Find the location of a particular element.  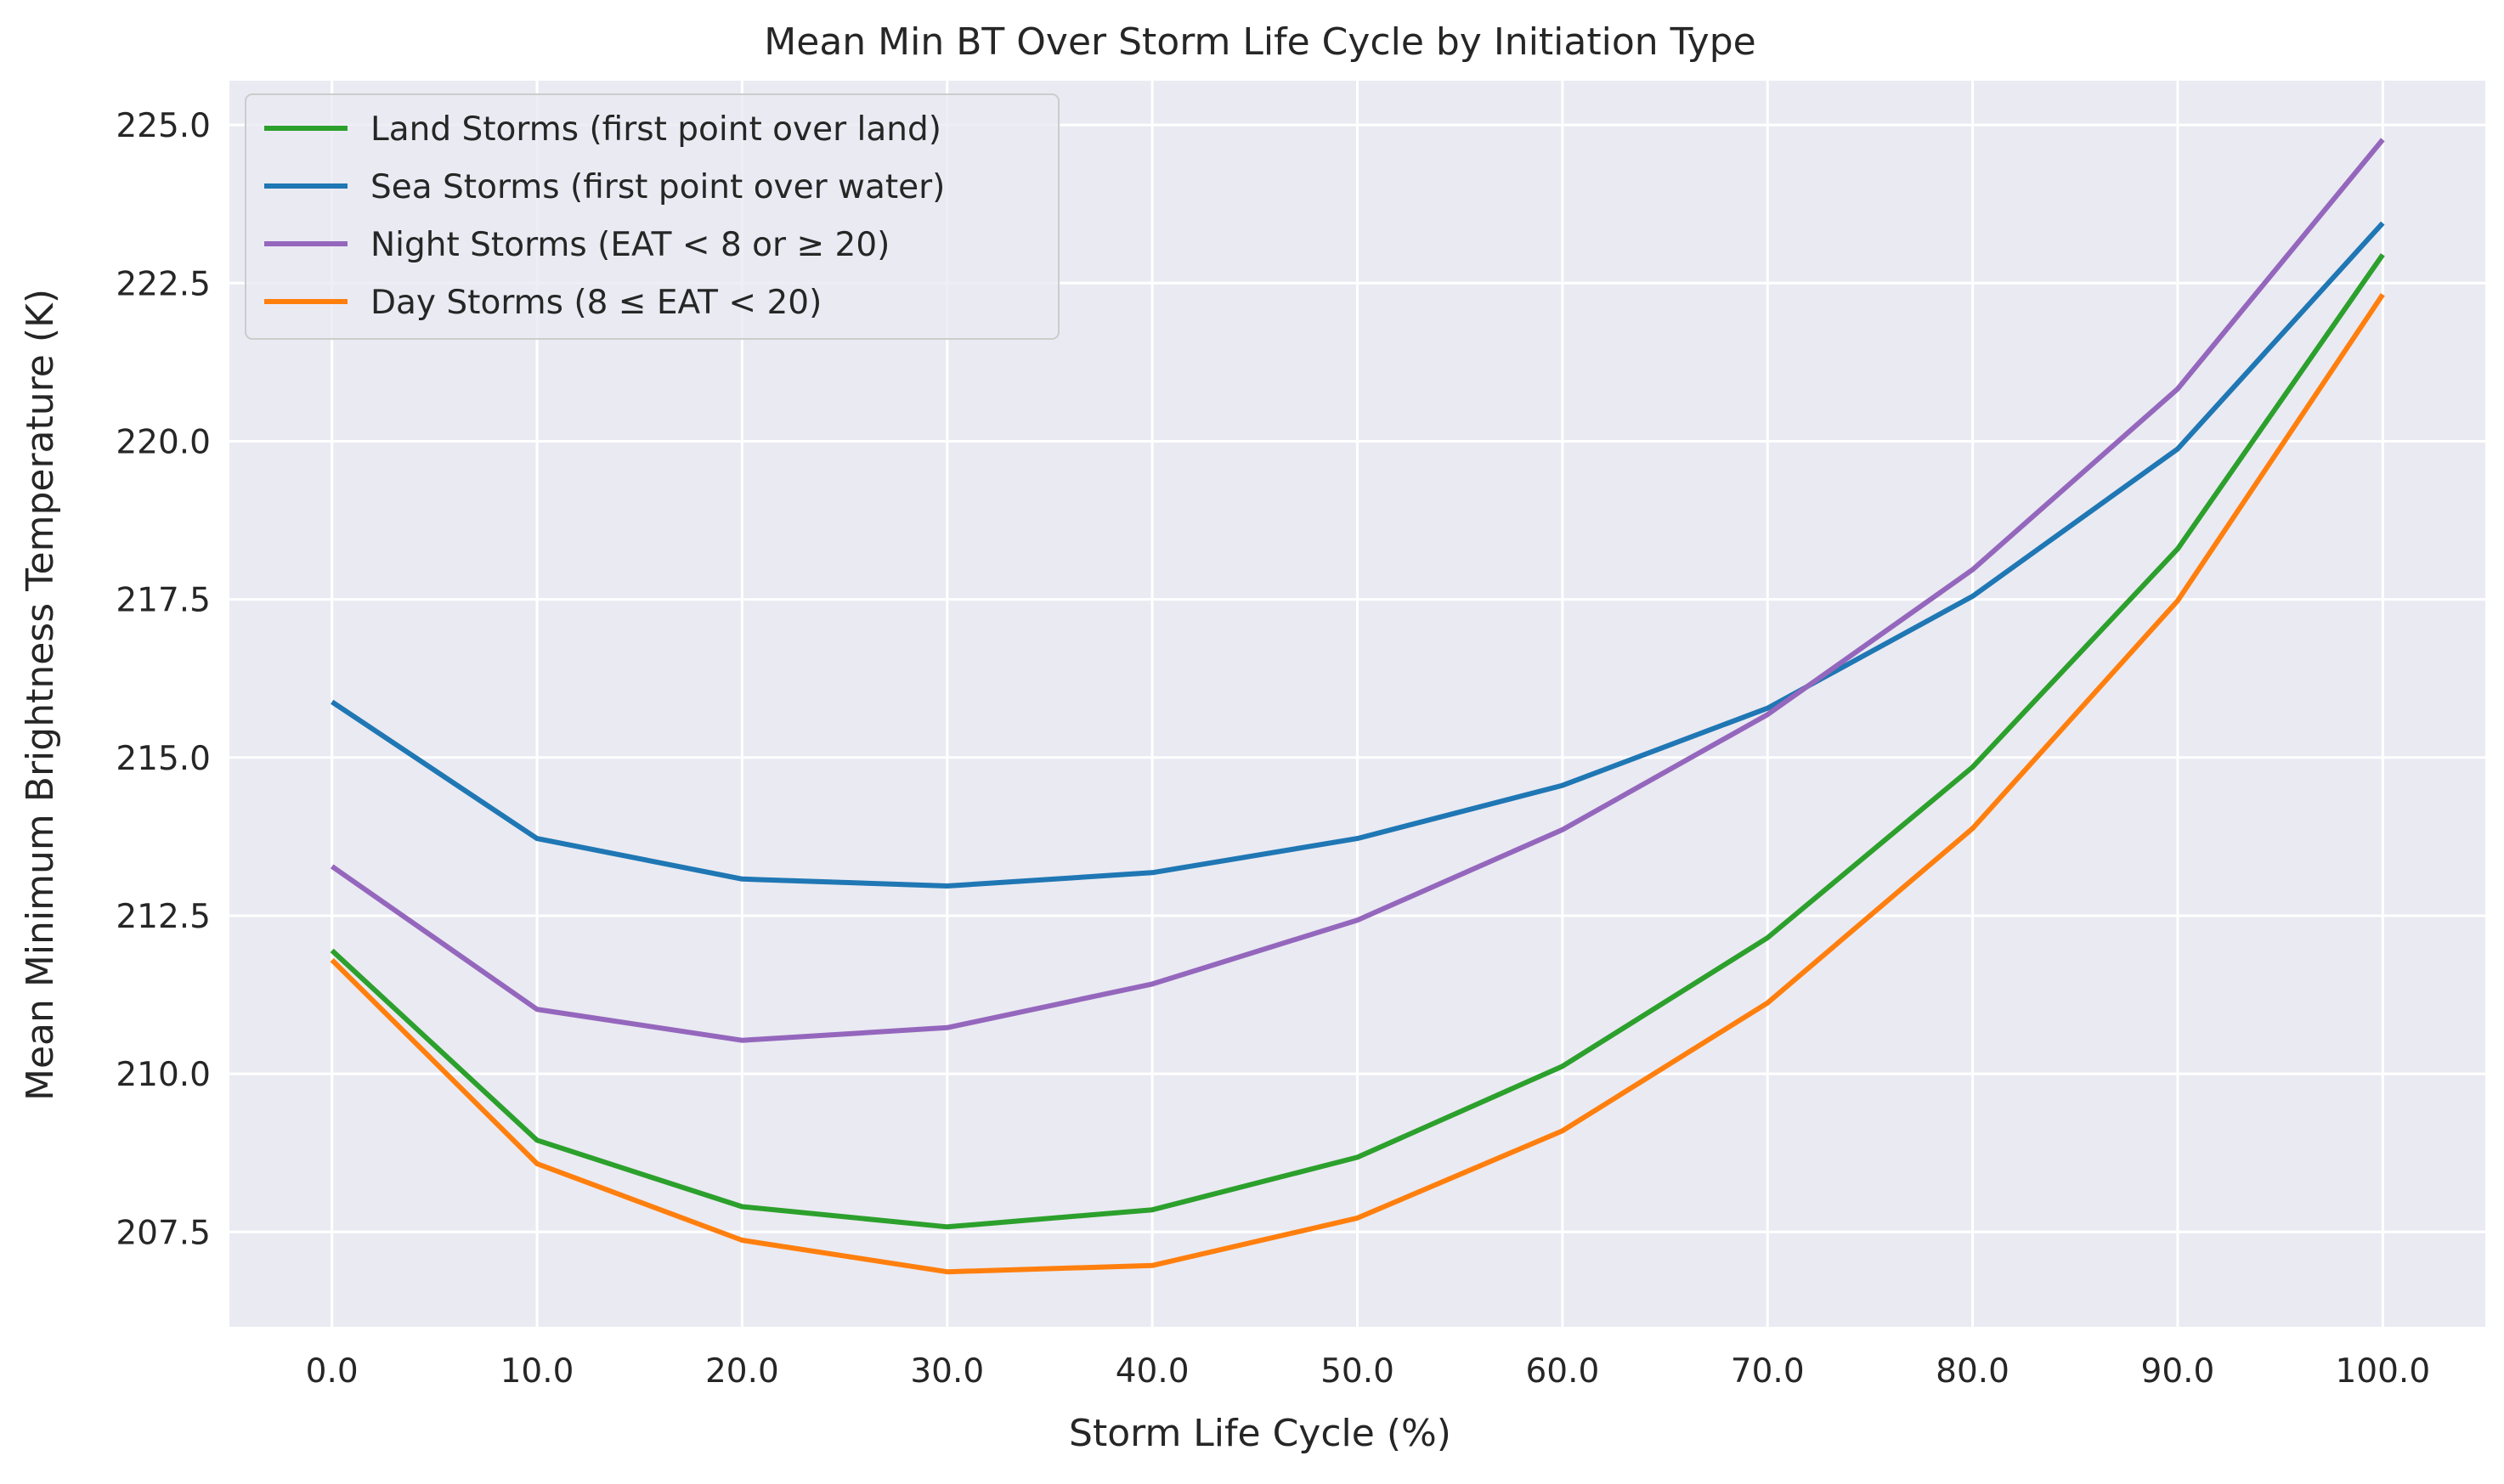

x-tick-label: 60.0 is located at coordinates (1562, 1371).